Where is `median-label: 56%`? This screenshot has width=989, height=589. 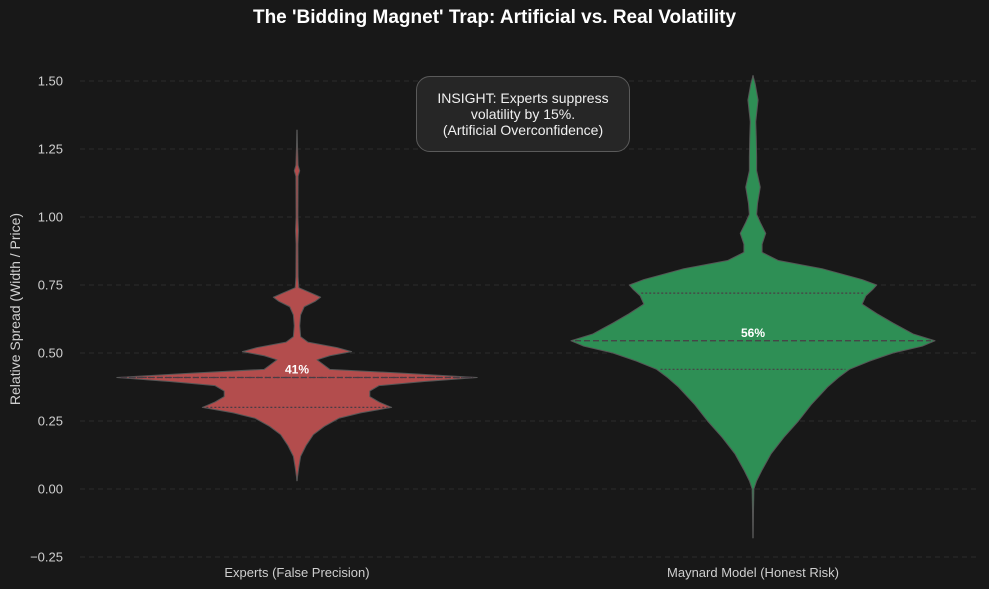
median-label: 56% is located at coordinates (753, 333).